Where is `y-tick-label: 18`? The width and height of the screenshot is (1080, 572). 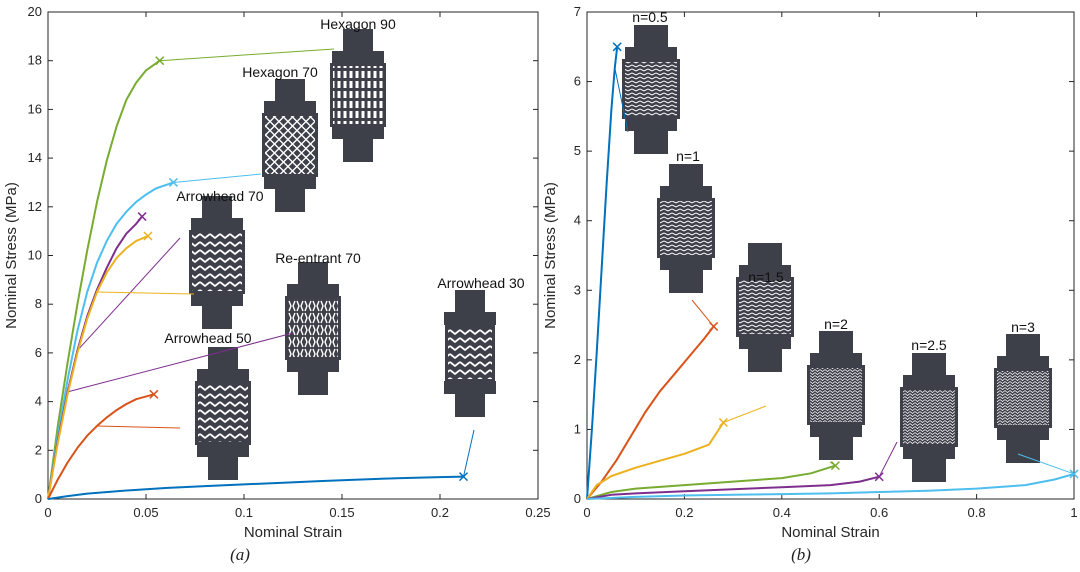 y-tick-label: 18 is located at coordinates (35, 60).